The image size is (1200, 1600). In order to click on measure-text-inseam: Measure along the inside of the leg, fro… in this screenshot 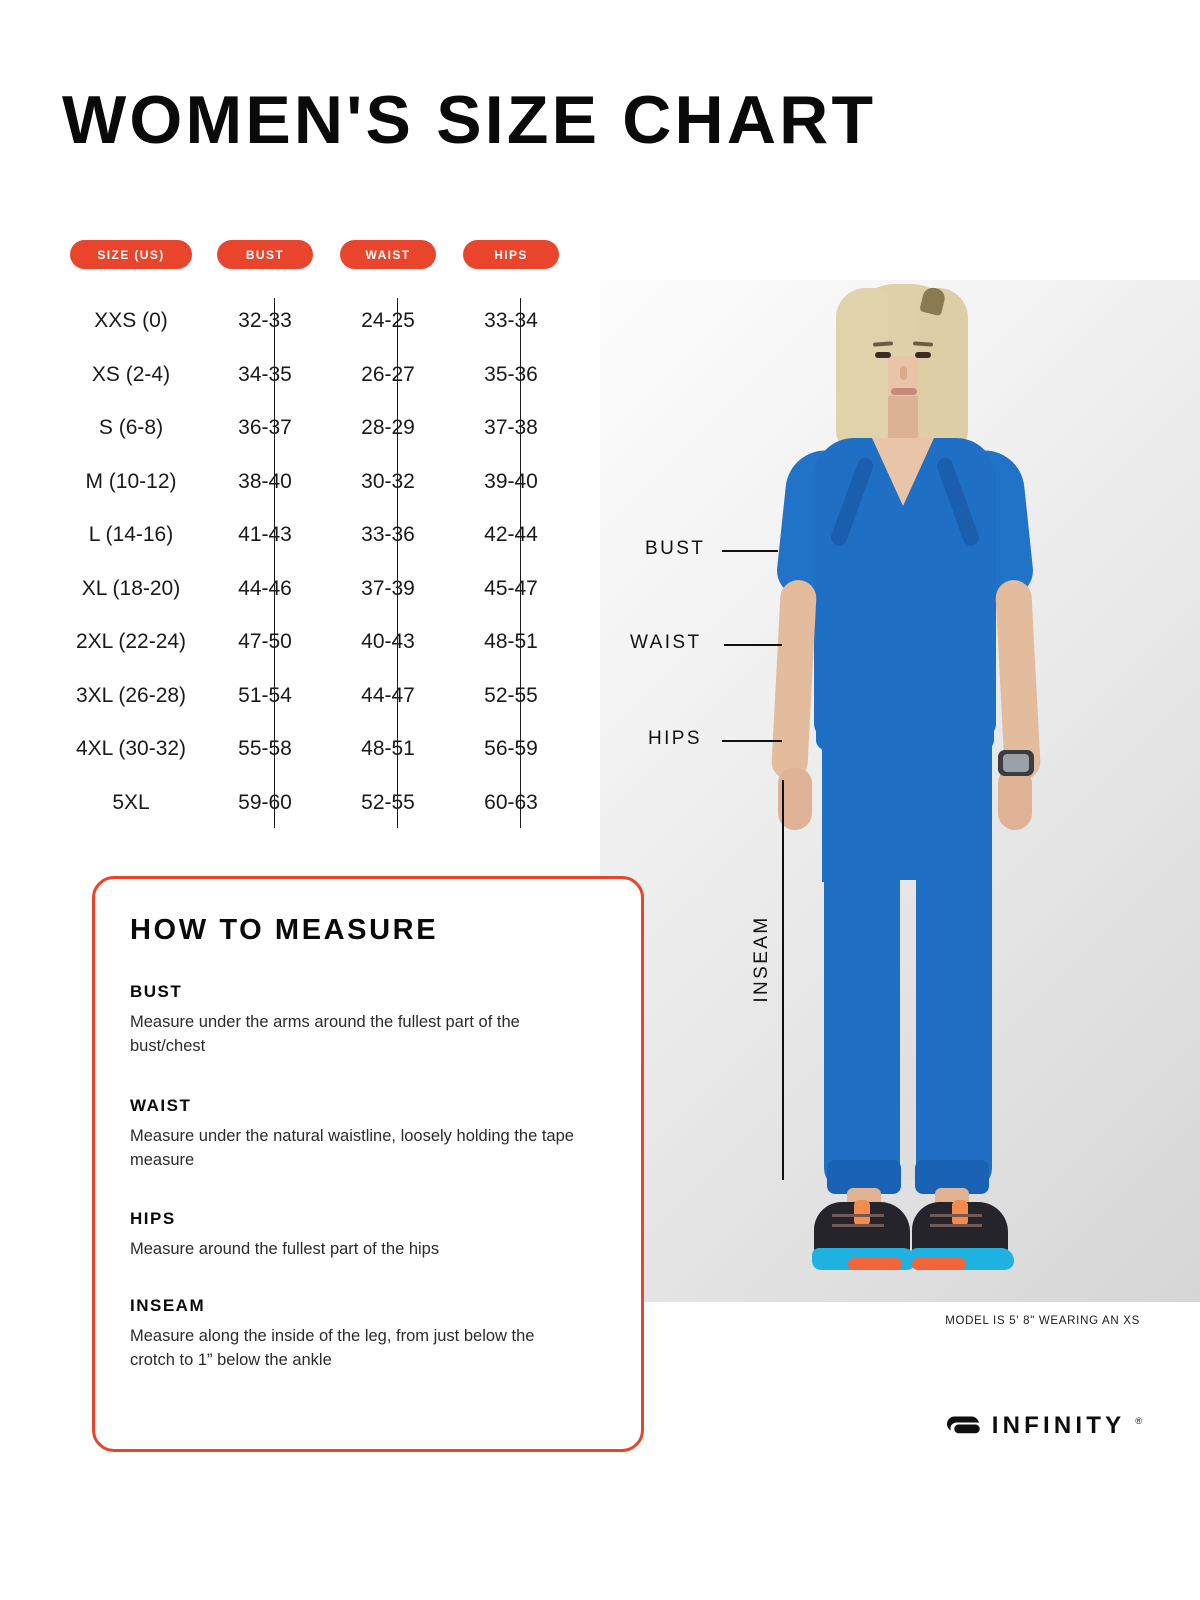, I will do `click(332, 1348)`.